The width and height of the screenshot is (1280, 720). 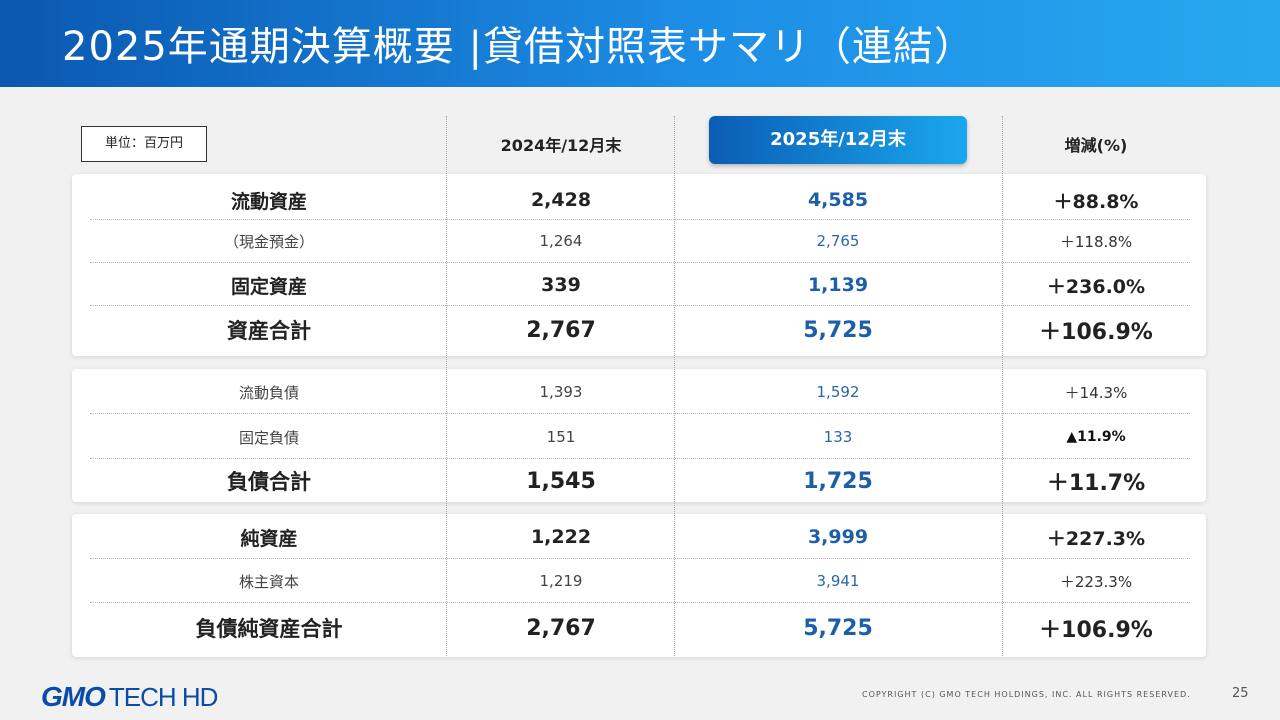 I want to click on row-label: 固定負債, so click(x=268, y=437).